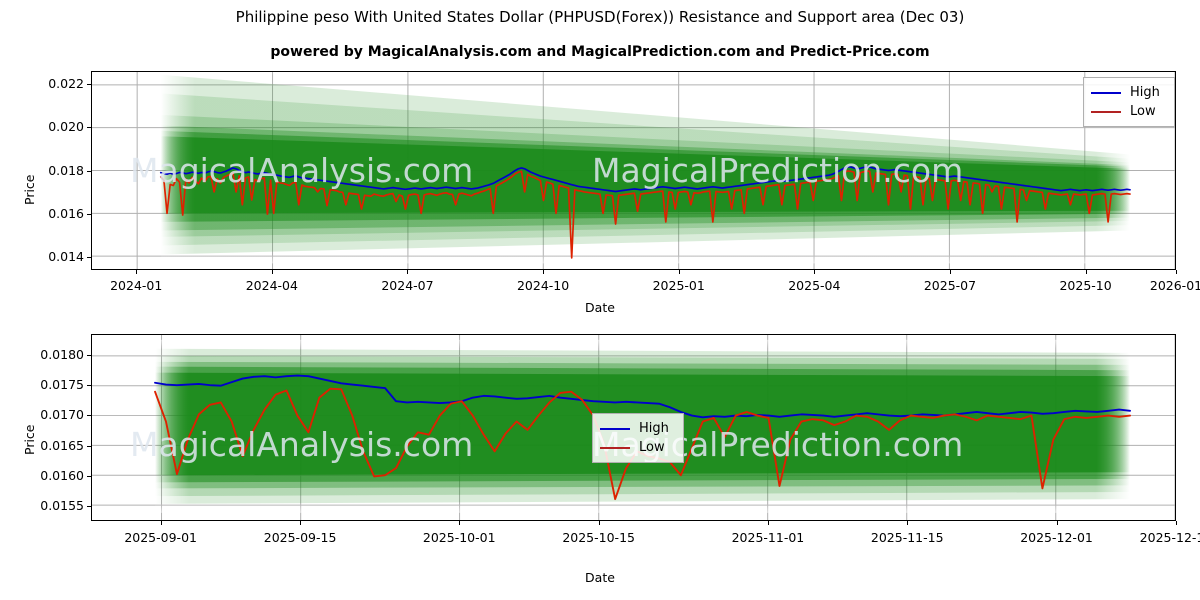 The height and width of the screenshot is (600, 1200). Describe the element at coordinates (66, 213) in the screenshot. I see `y-tick-label: 0.016` at that location.